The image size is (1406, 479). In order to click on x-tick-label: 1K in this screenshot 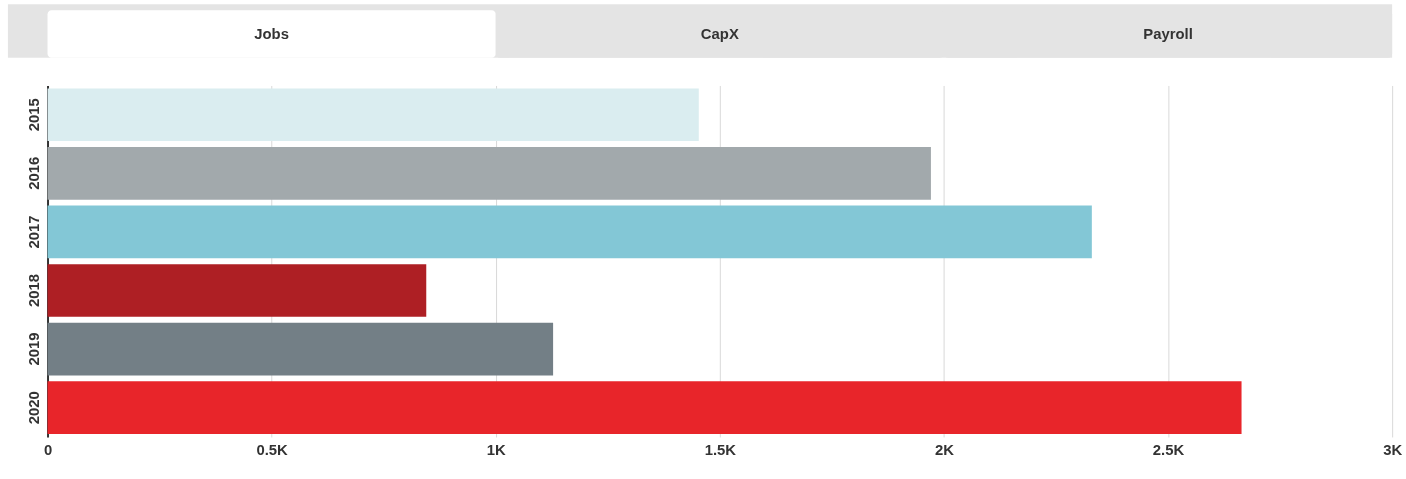, I will do `click(496, 450)`.